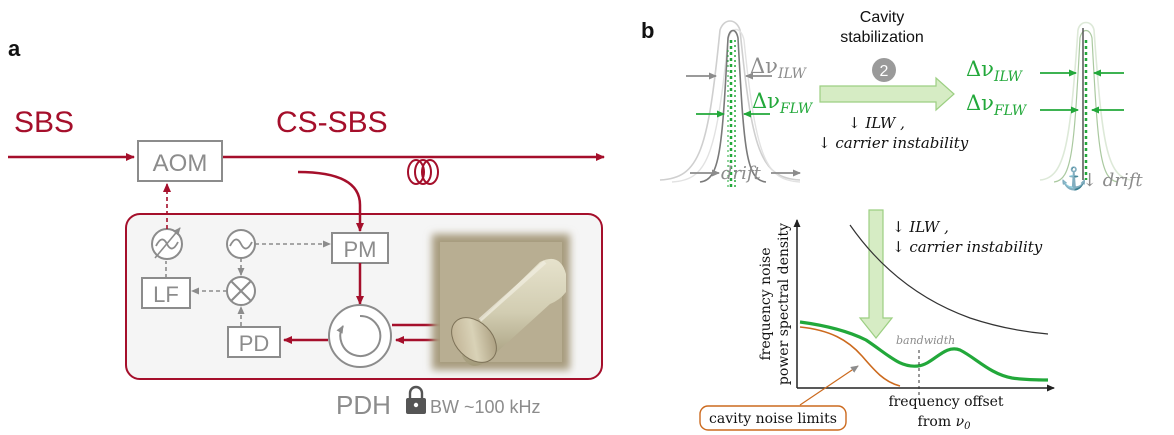 The image size is (1174, 435). I want to click on linewidth-before, so click(730, 104).